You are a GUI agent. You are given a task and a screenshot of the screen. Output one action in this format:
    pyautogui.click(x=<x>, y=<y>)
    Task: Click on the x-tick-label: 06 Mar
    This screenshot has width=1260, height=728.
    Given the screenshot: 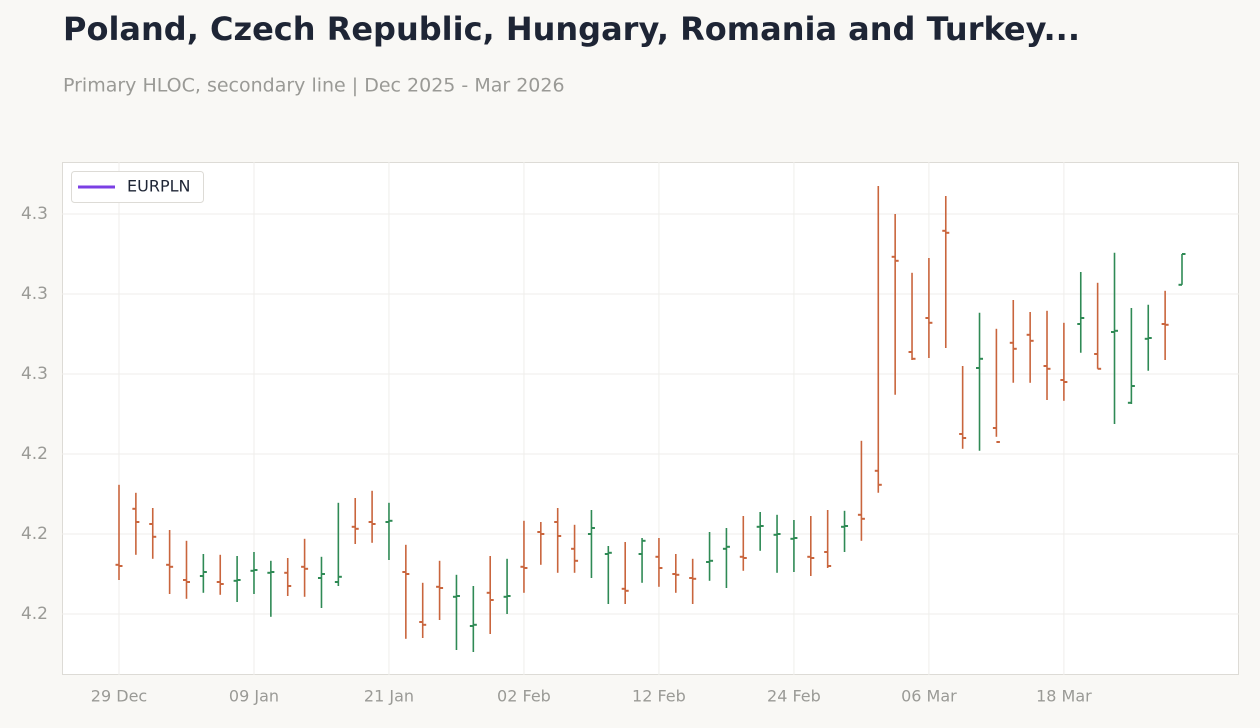 What is the action you would take?
    pyautogui.click(x=929, y=696)
    